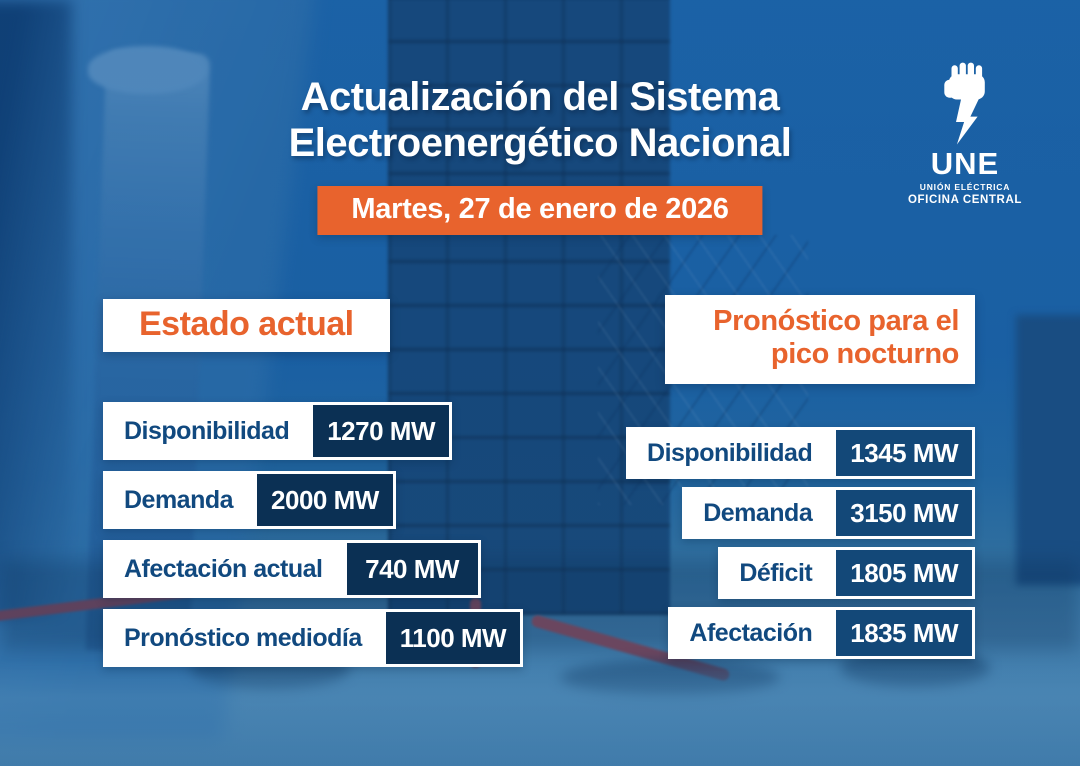 This screenshot has width=1080, height=766. Describe the element at coordinates (540, 97) in the screenshot. I see `page-title-line1: Actualización del Sistema` at that location.